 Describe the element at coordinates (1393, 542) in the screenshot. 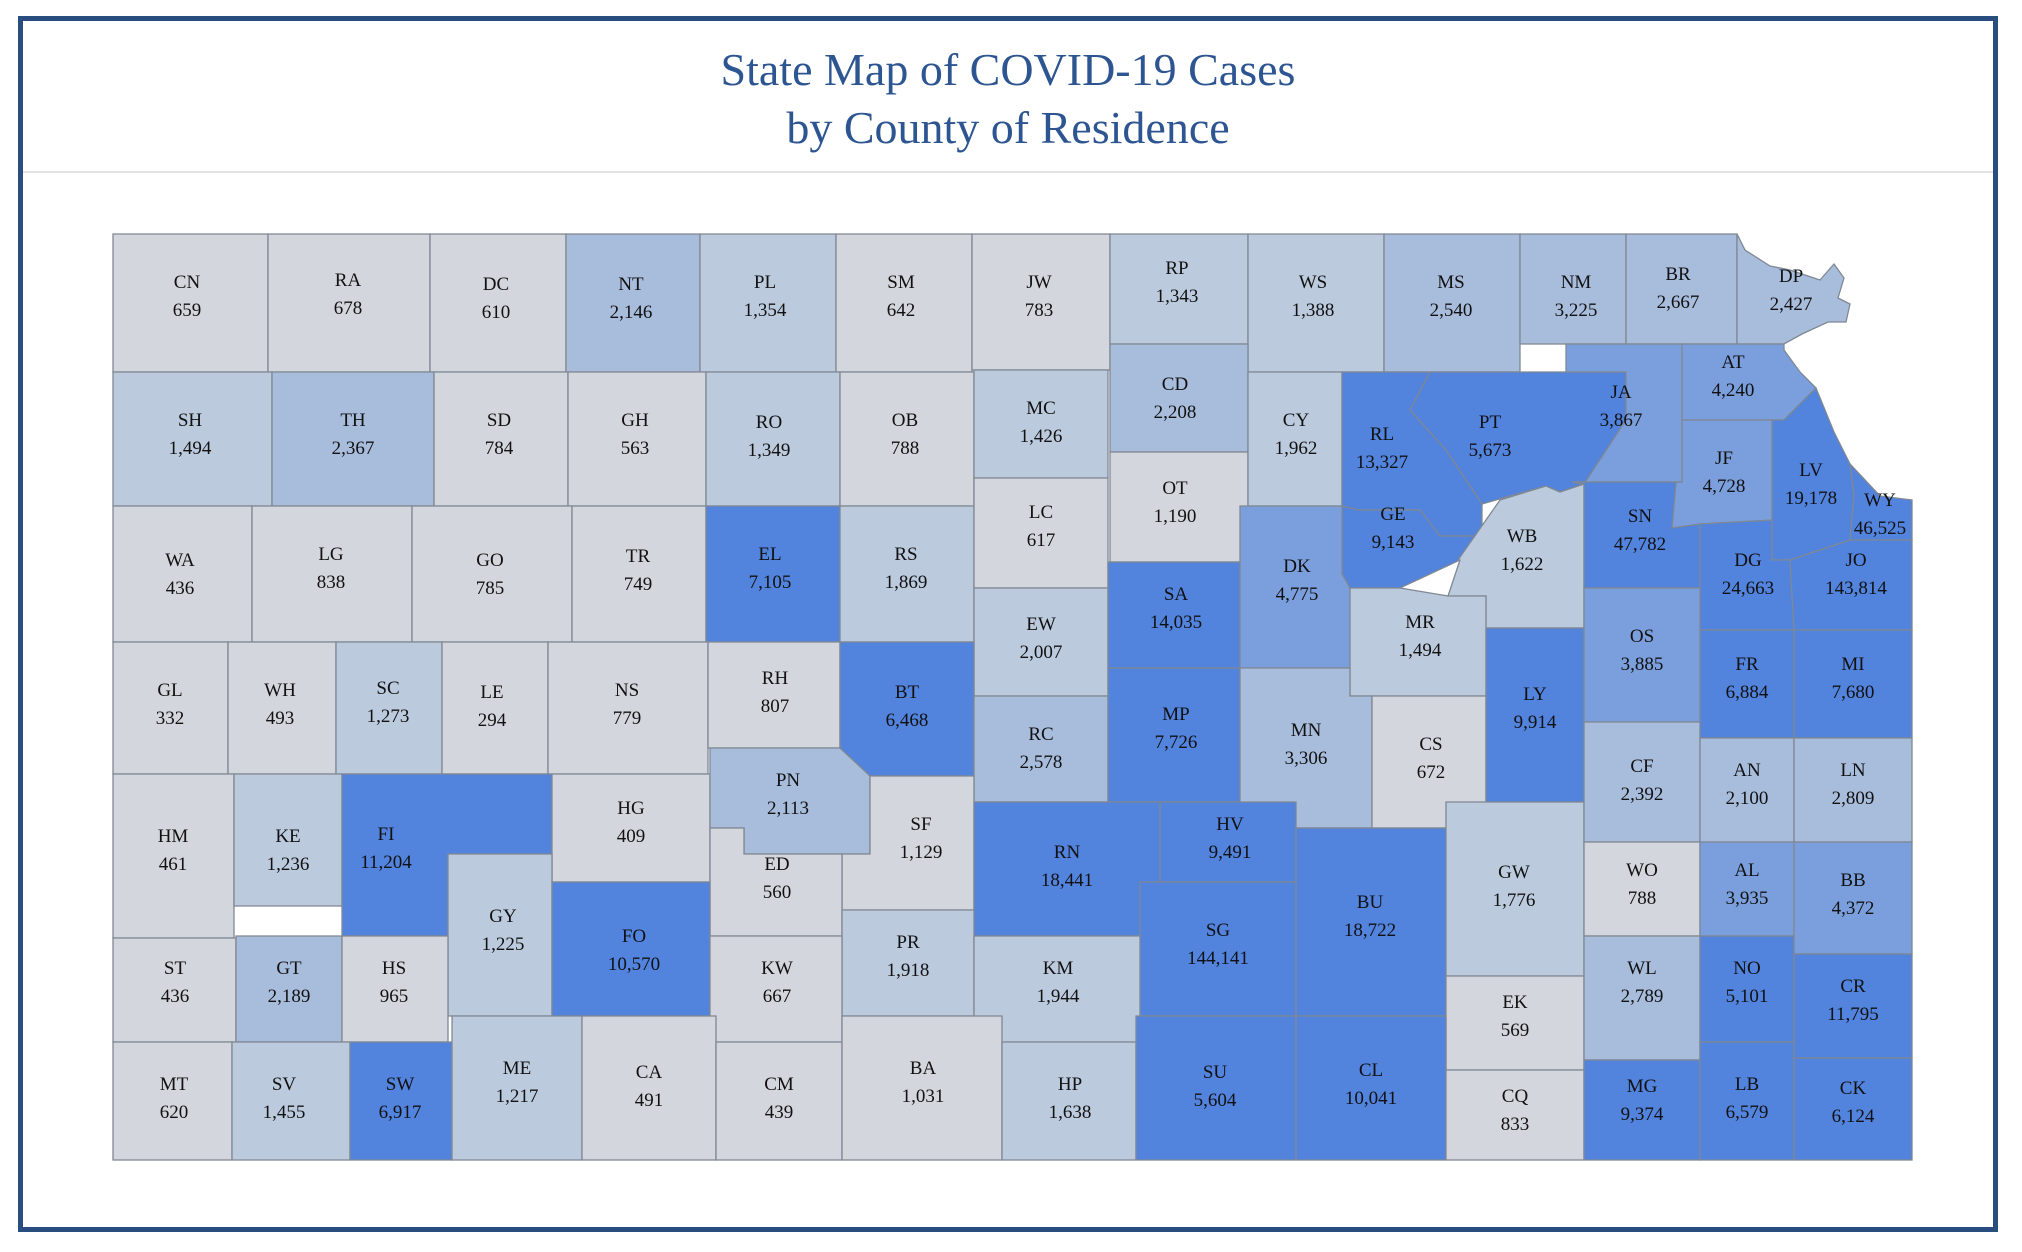

I see `county-cases-ge: 9,143` at that location.